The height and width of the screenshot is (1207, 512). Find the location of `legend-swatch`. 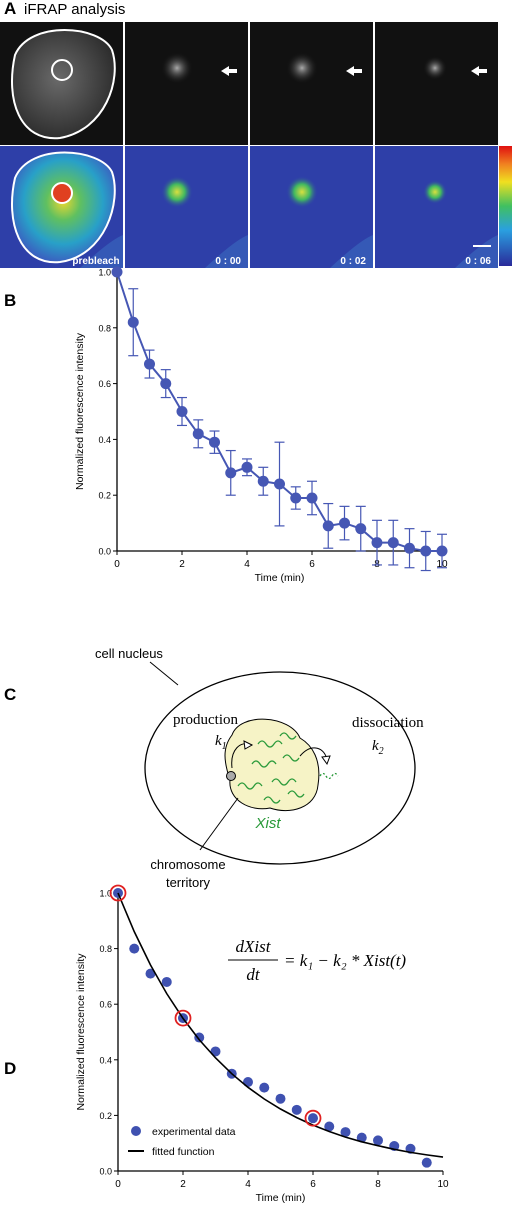

legend-swatch is located at coordinates (136, 1131).